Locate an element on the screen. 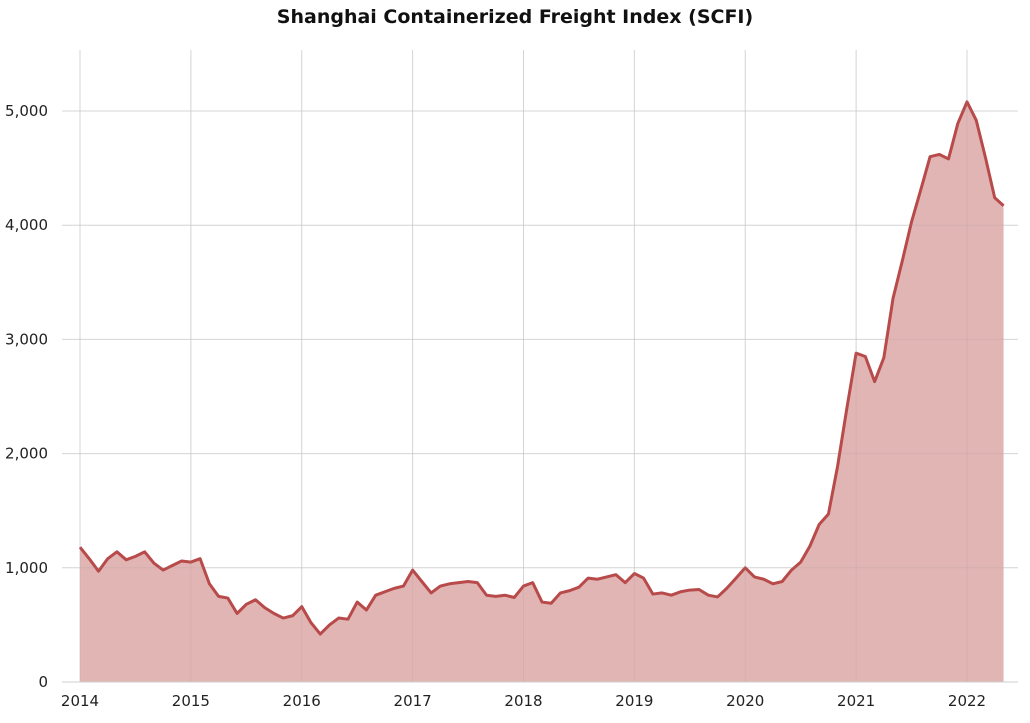 The height and width of the screenshot is (723, 1030). x-tick-label: 2014 is located at coordinates (80, 701).